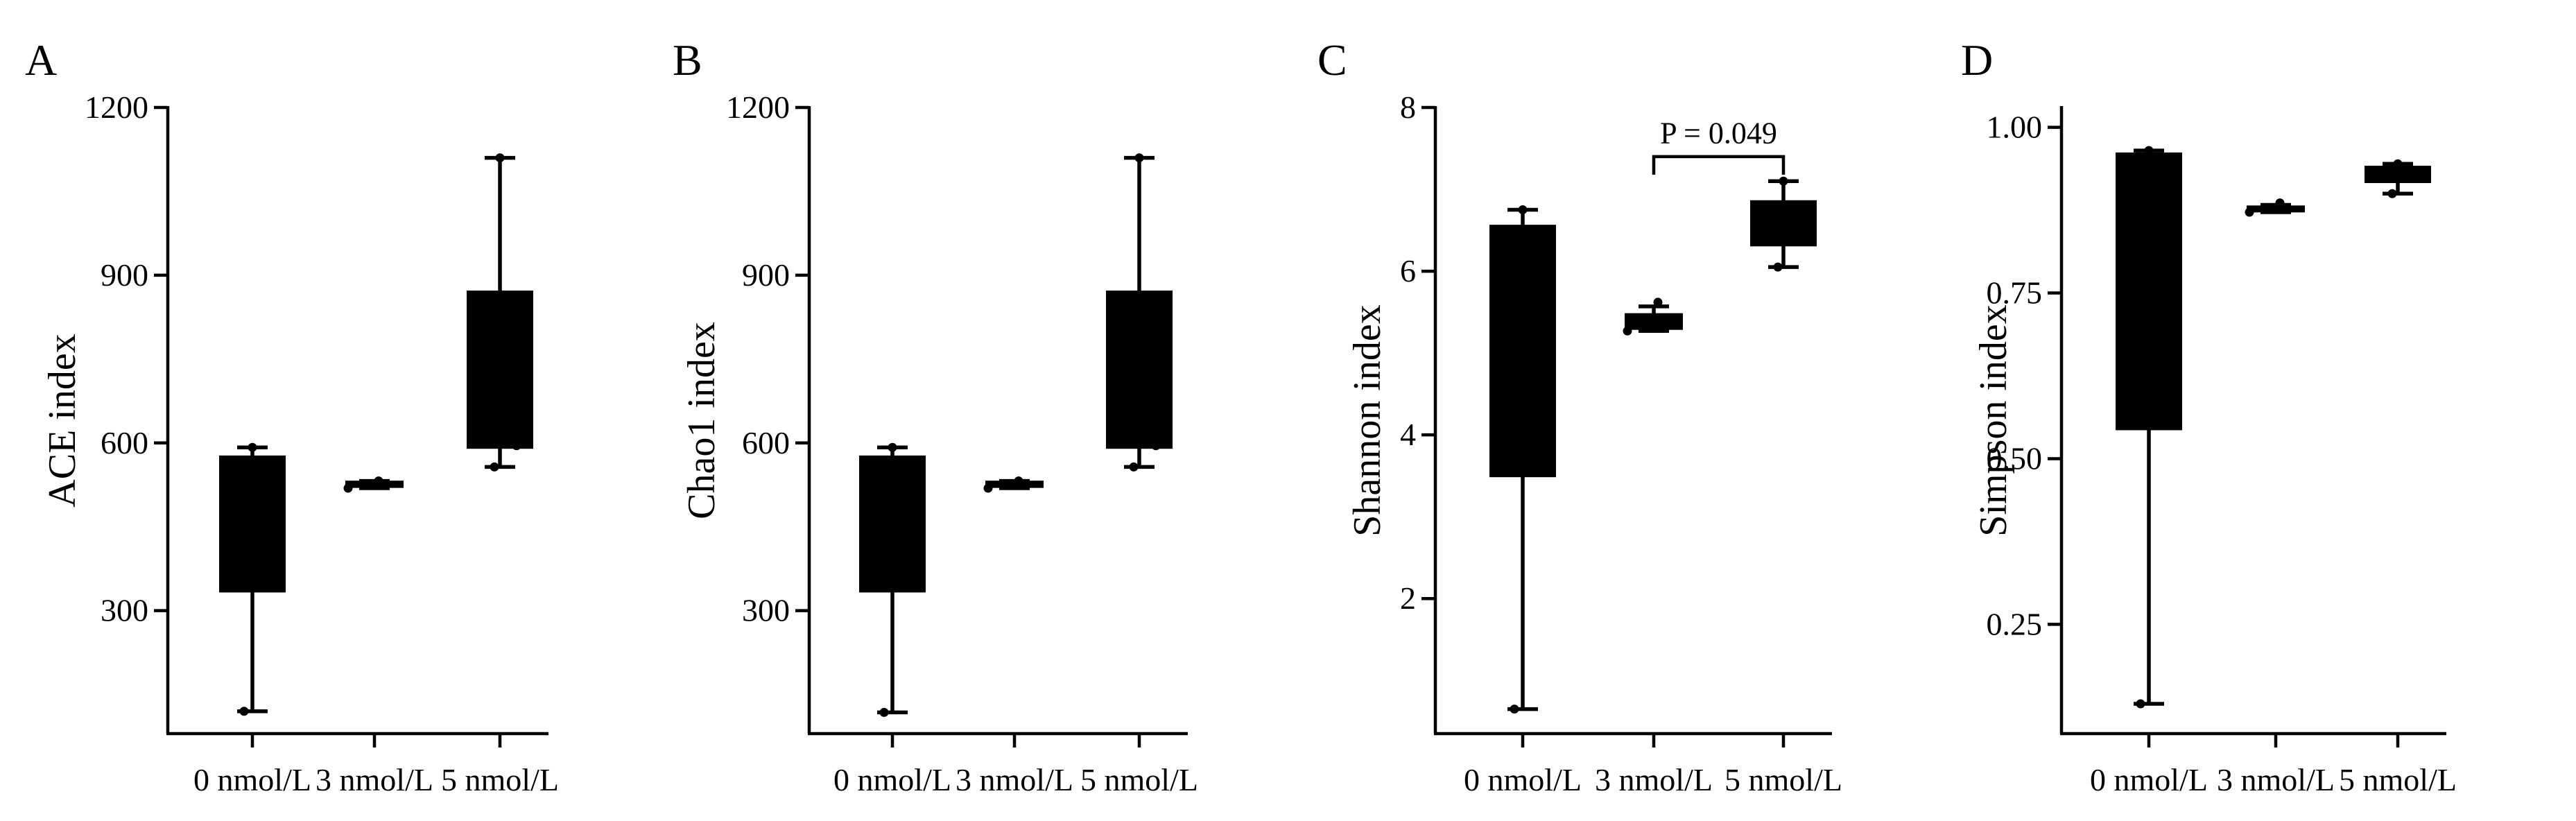  Describe the element at coordinates (2015, 458) in the screenshot. I see `y-tick-label: 0.50` at that location.